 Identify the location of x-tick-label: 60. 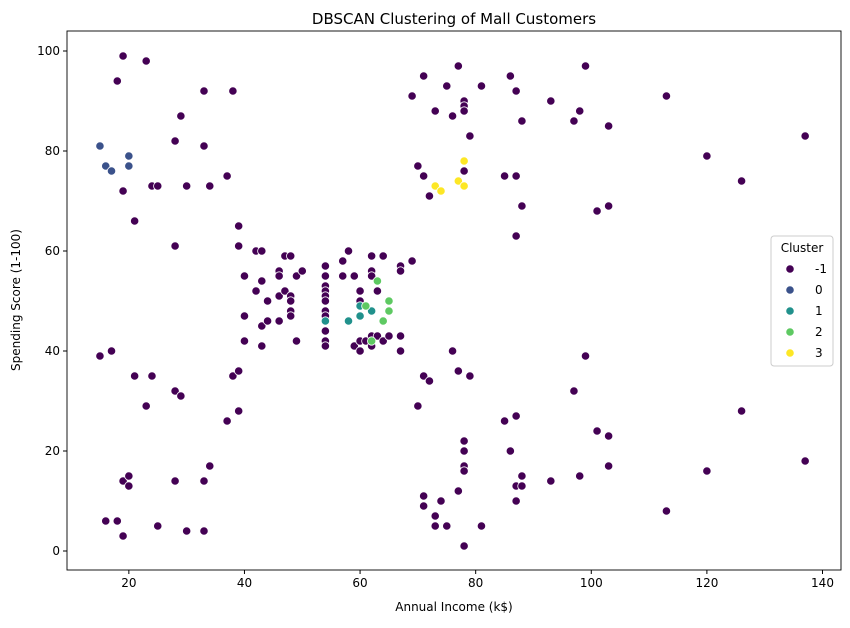
(359, 583).